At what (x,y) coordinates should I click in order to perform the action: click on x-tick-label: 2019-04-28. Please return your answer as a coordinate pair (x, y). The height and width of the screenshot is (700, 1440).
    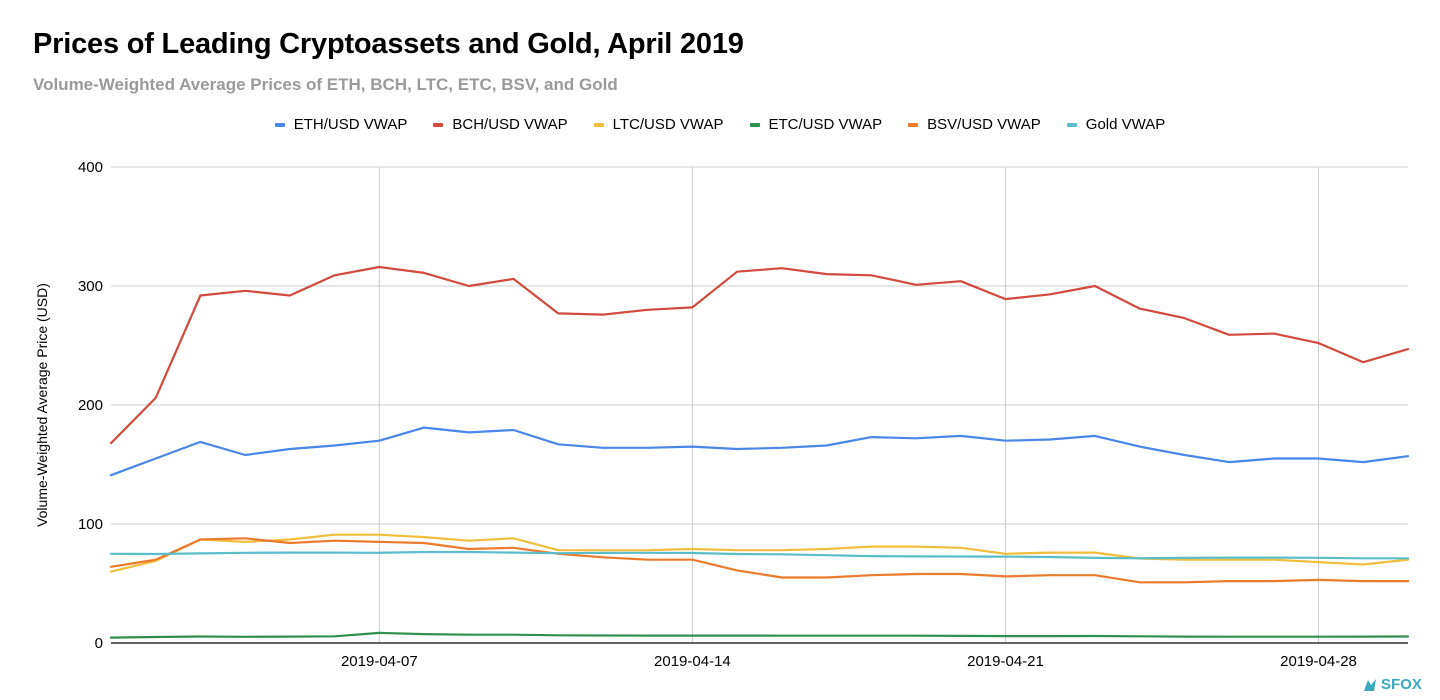
    Looking at the image, I should click on (1318, 661).